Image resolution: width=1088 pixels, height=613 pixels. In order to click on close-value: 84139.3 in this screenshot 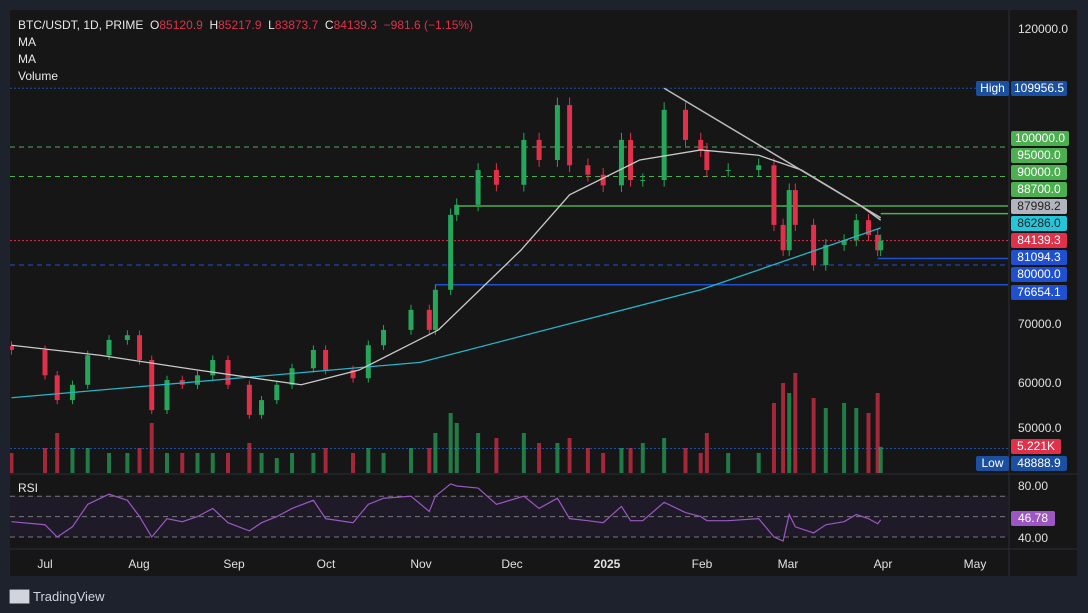, I will do `click(355, 25)`.